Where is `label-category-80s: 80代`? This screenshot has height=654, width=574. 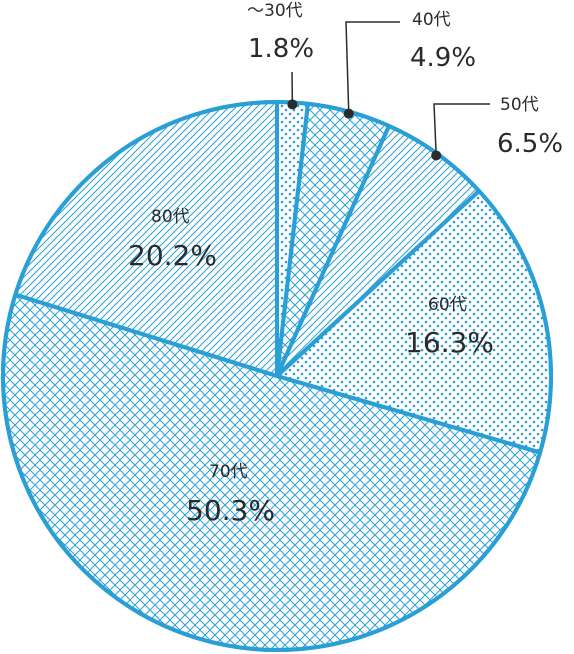
label-category-80s: 80代 is located at coordinates (170, 217).